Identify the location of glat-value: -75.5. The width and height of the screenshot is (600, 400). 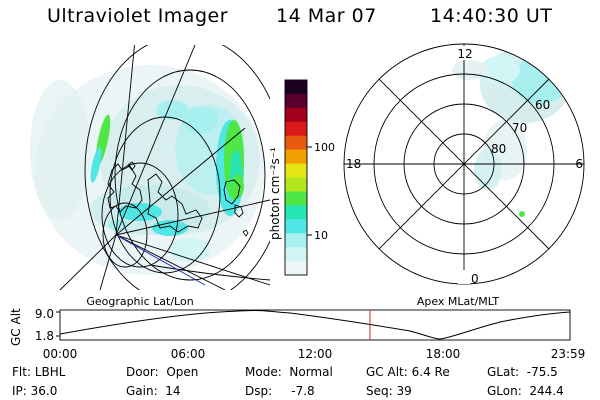
(542, 372).